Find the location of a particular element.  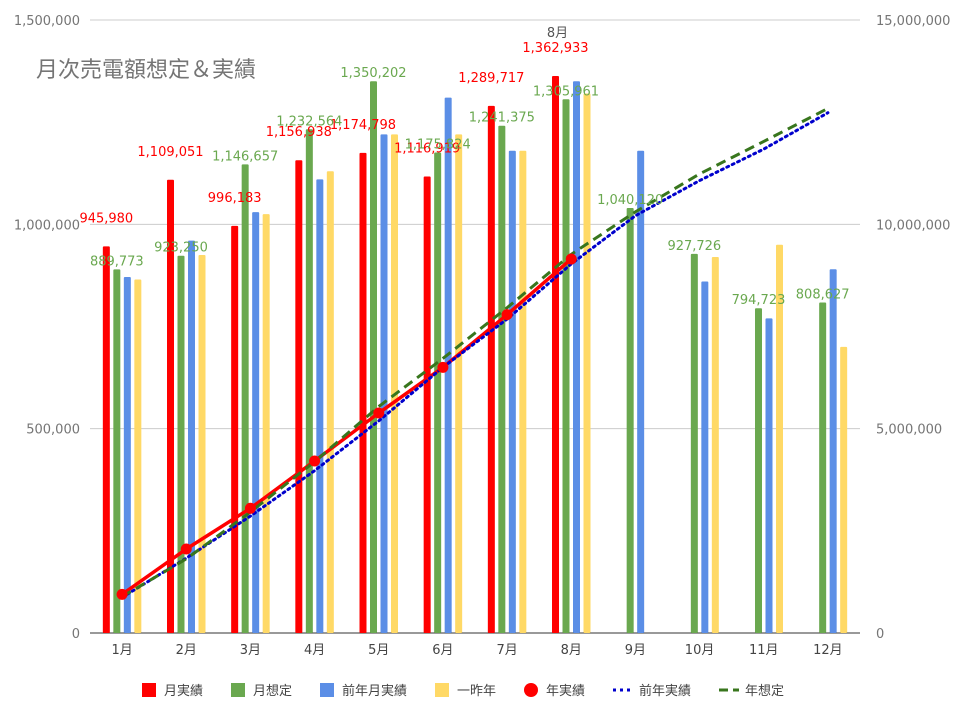

data-label: 1,146,657 is located at coordinates (245, 156).